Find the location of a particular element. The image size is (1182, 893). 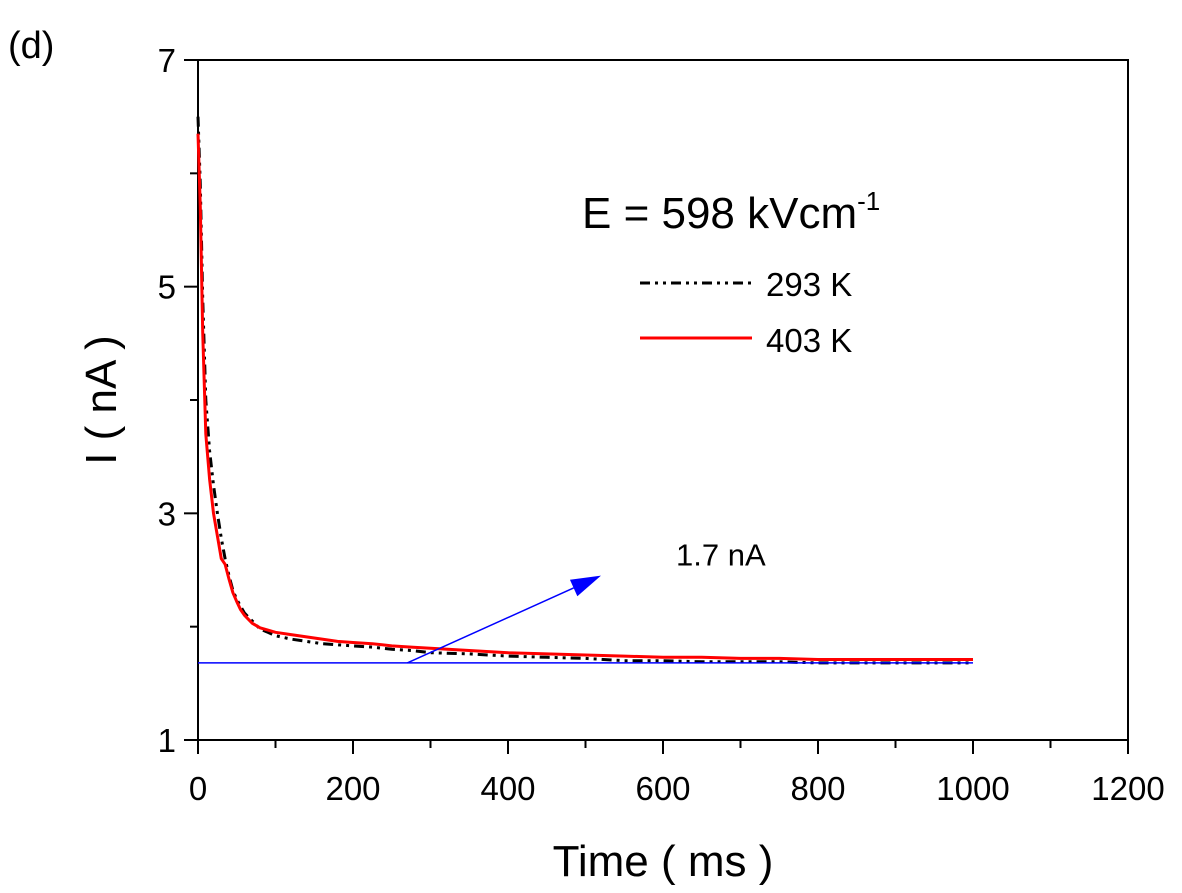

legend-label-293k: 293 K is located at coordinates (809, 284).